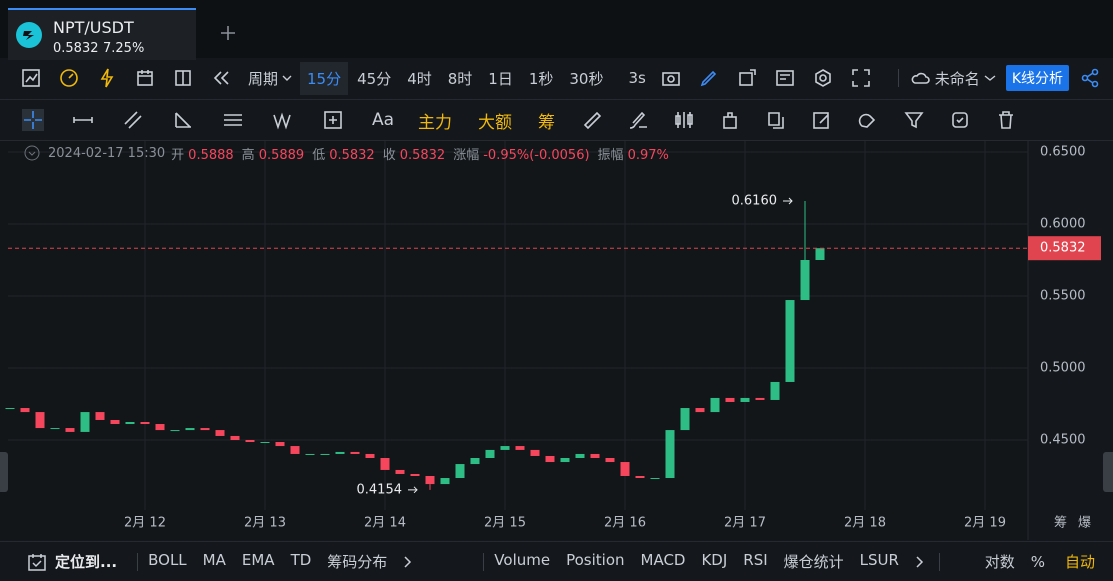  What do you see at coordinates (648, 155) in the screenshot?
I see `info-value: 0.97%` at bounding box center [648, 155].